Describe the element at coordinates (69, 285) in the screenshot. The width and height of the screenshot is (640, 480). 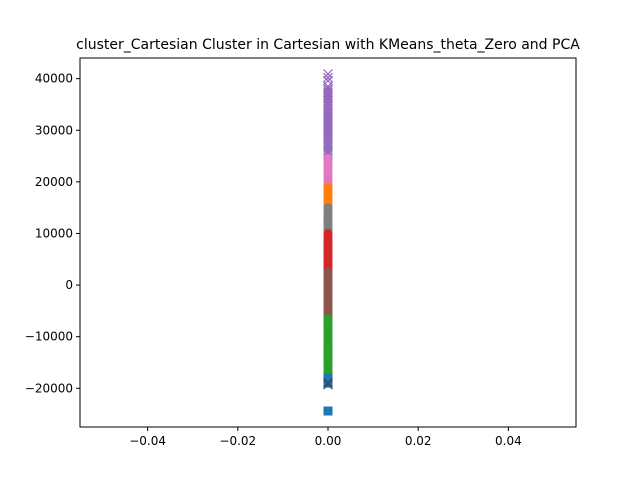
I see `y-tick-label: 0` at that location.